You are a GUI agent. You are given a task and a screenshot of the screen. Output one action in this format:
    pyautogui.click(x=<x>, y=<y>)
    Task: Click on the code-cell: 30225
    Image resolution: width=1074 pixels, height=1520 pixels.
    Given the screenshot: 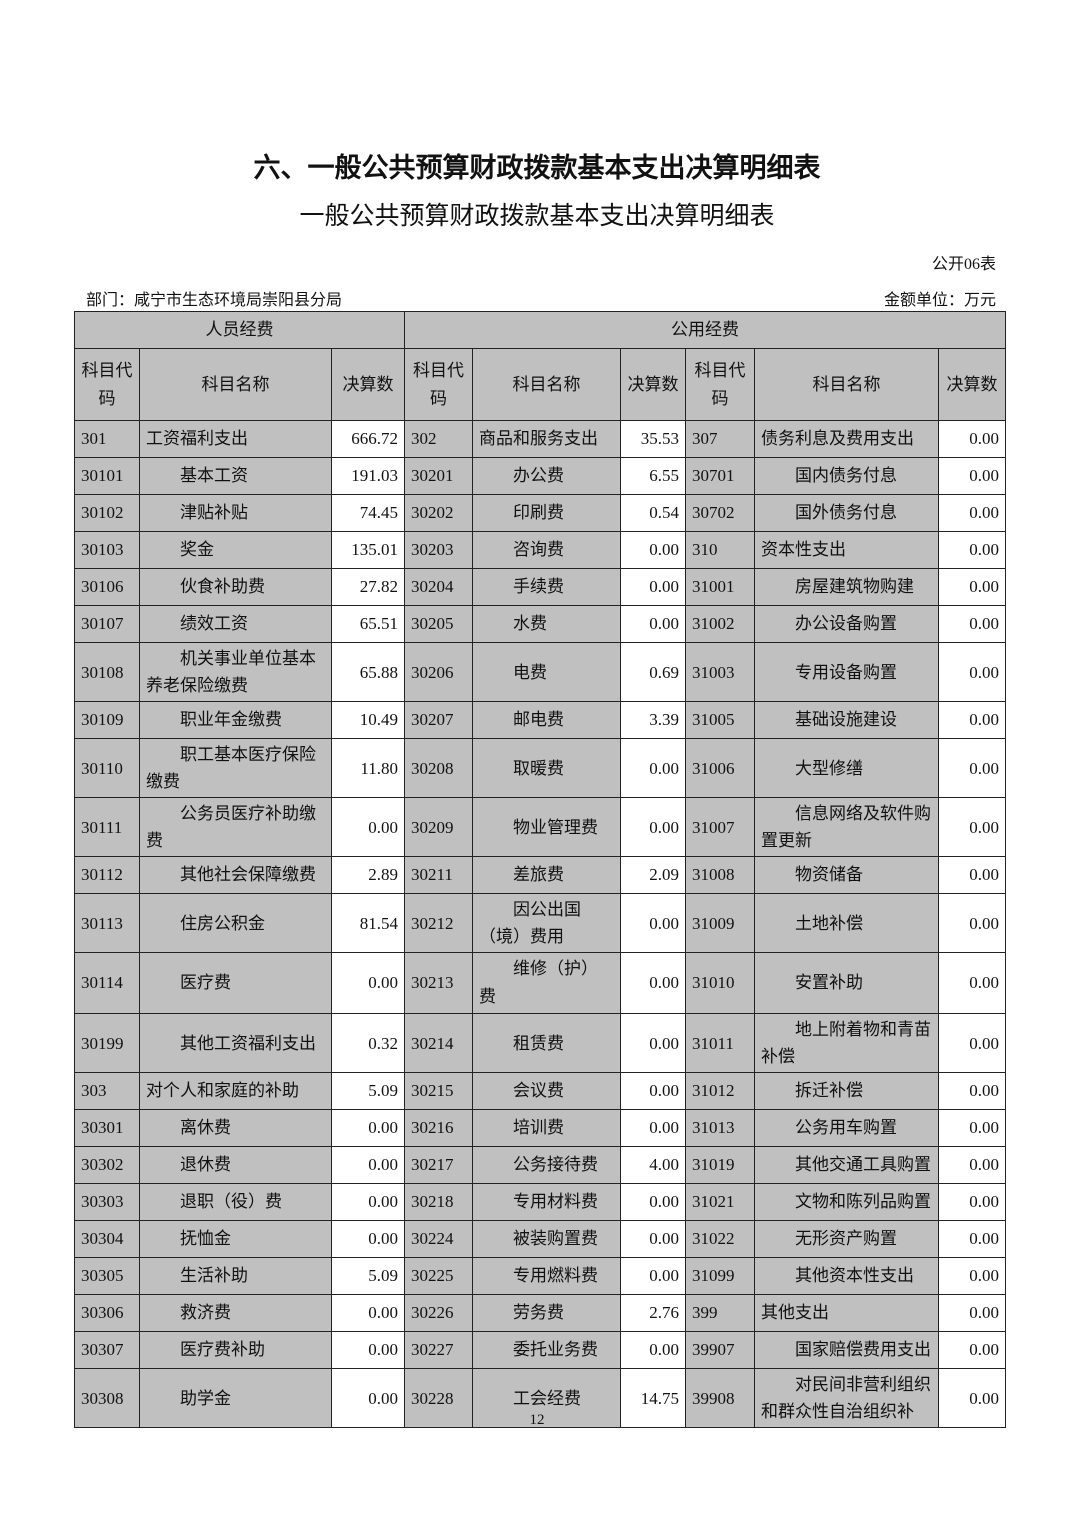 What is the action you would take?
    pyautogui.click(x=438, y=1276)
    